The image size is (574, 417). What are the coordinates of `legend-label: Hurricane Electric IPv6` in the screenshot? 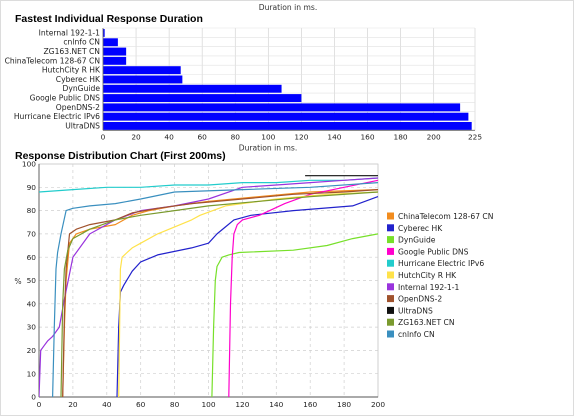 It's located at (441, 263).